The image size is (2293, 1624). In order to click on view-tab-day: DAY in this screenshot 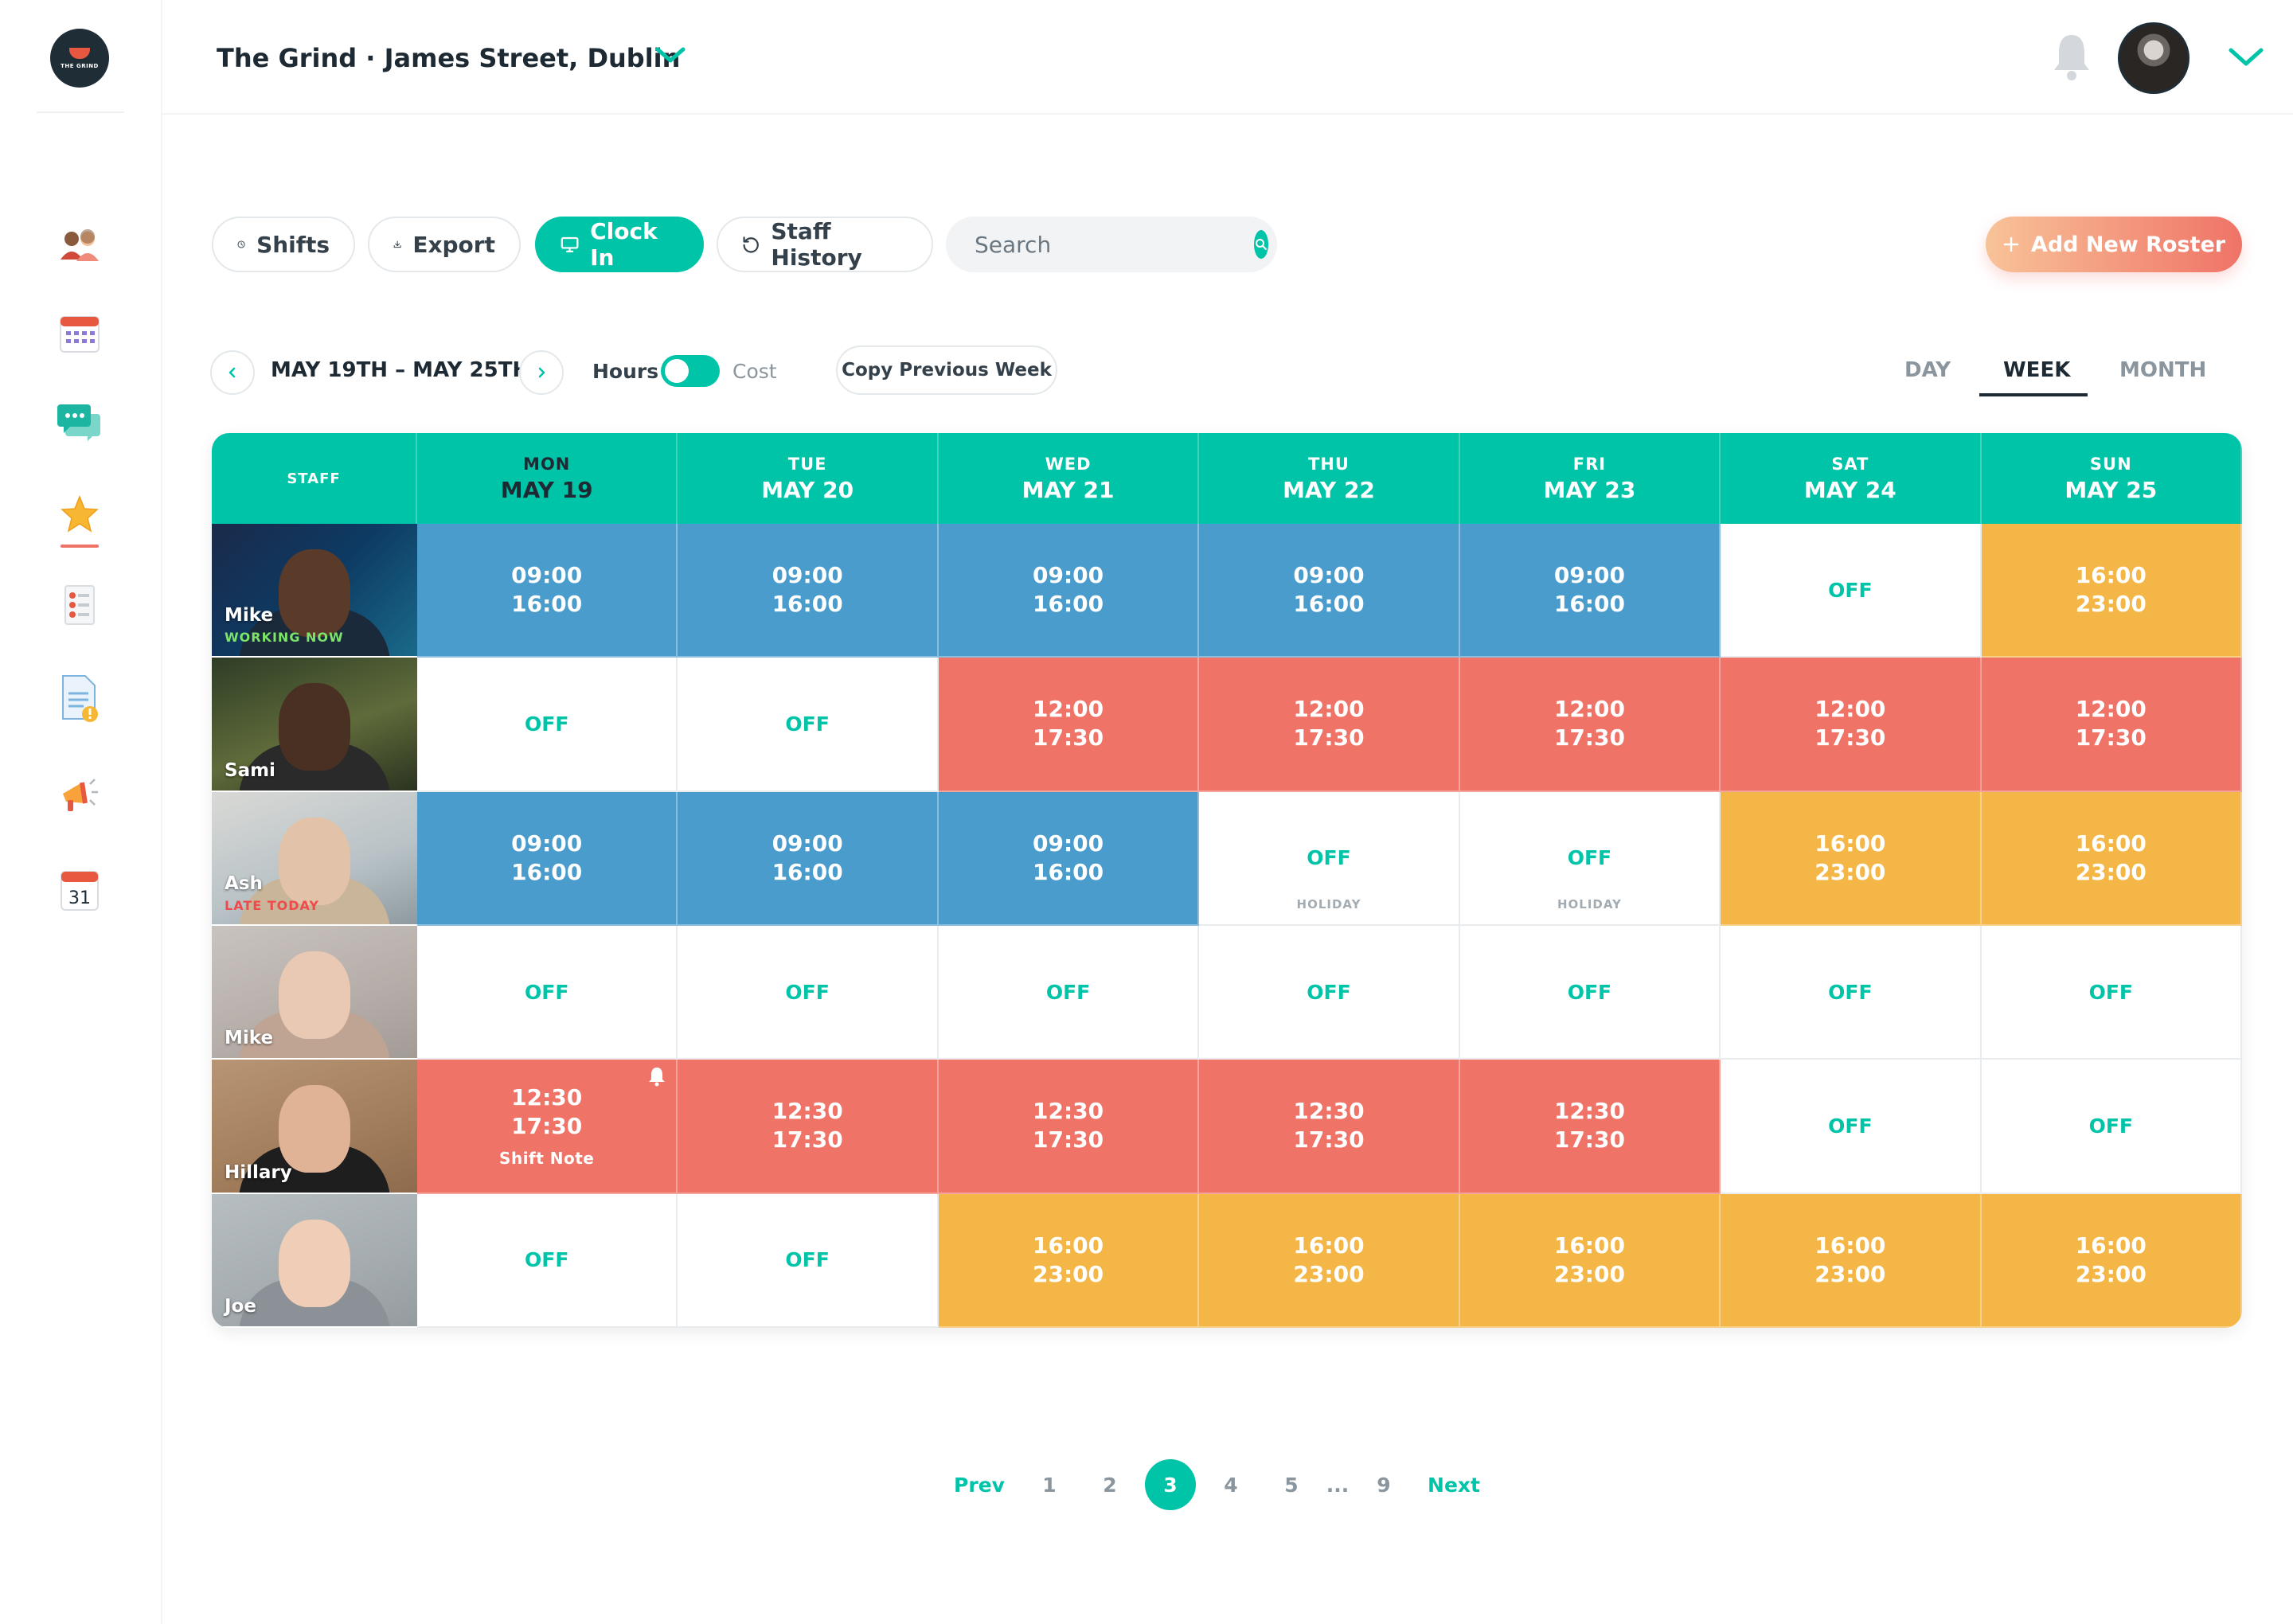, I will do `click(1927, 370)`.